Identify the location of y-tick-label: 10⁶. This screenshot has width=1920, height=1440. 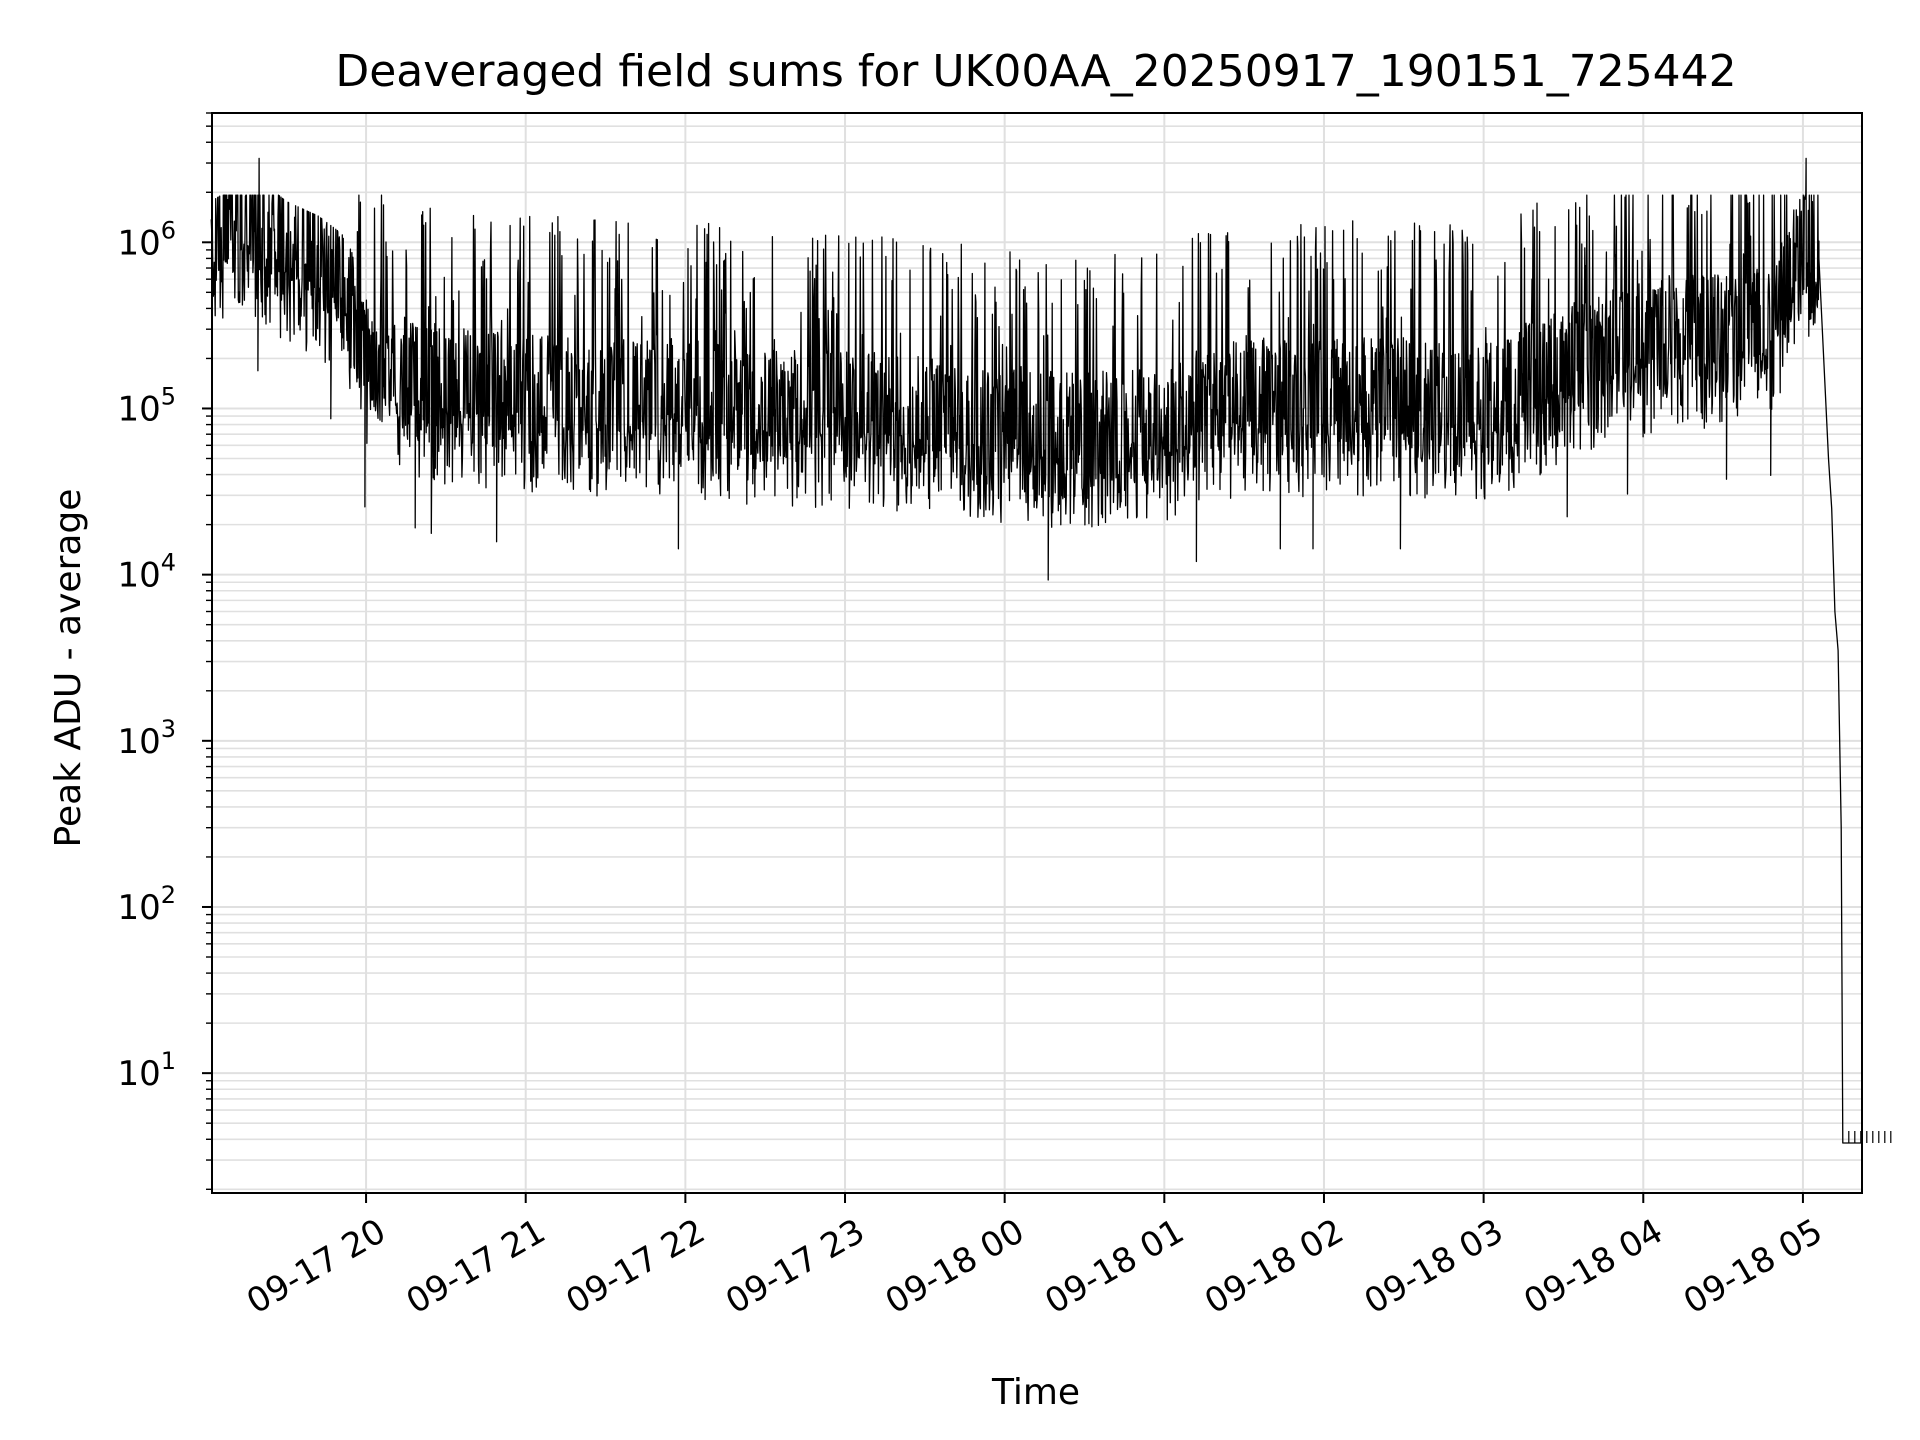
(146, 239).